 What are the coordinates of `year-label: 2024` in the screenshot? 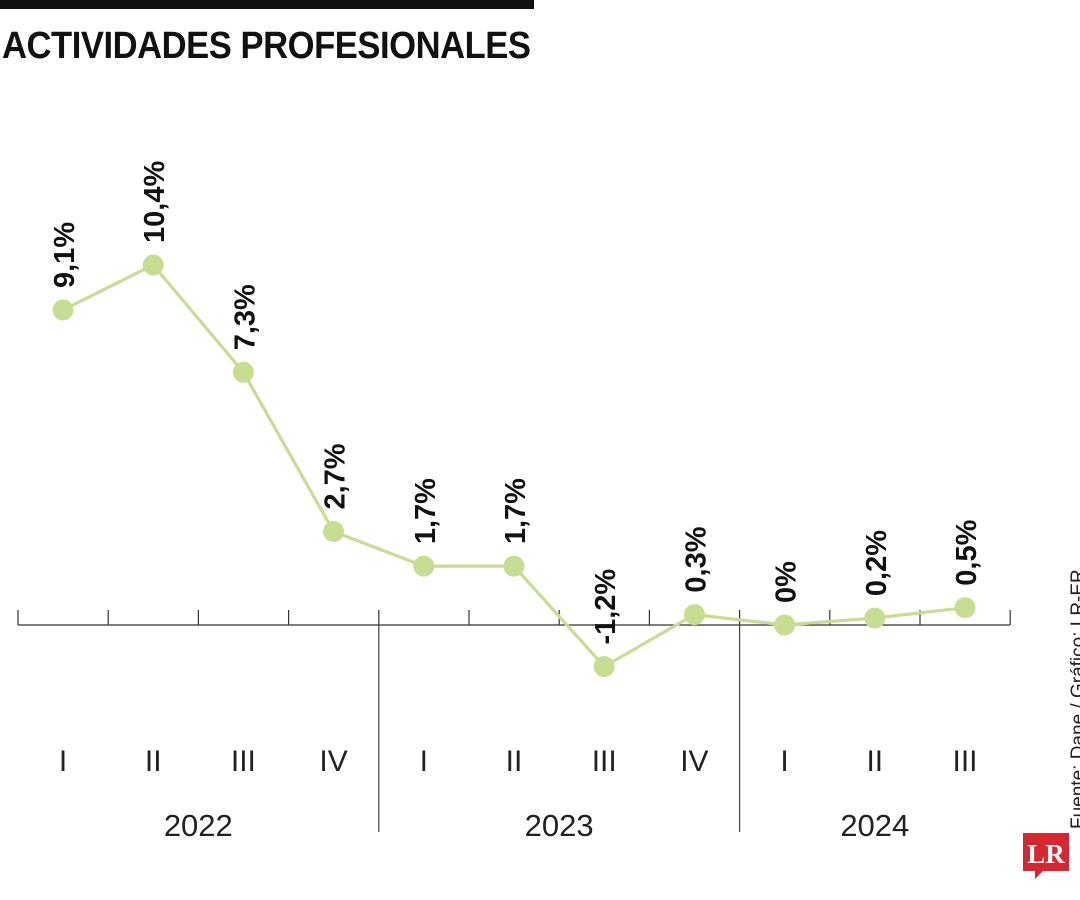 It's located at (874, 825).